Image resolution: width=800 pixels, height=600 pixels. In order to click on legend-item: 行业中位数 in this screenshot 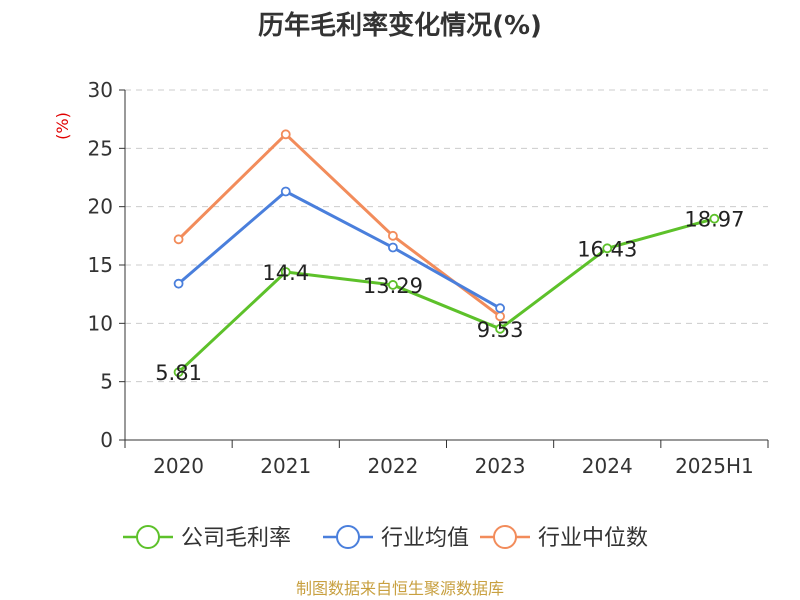, I will do `click(564, 538)`.